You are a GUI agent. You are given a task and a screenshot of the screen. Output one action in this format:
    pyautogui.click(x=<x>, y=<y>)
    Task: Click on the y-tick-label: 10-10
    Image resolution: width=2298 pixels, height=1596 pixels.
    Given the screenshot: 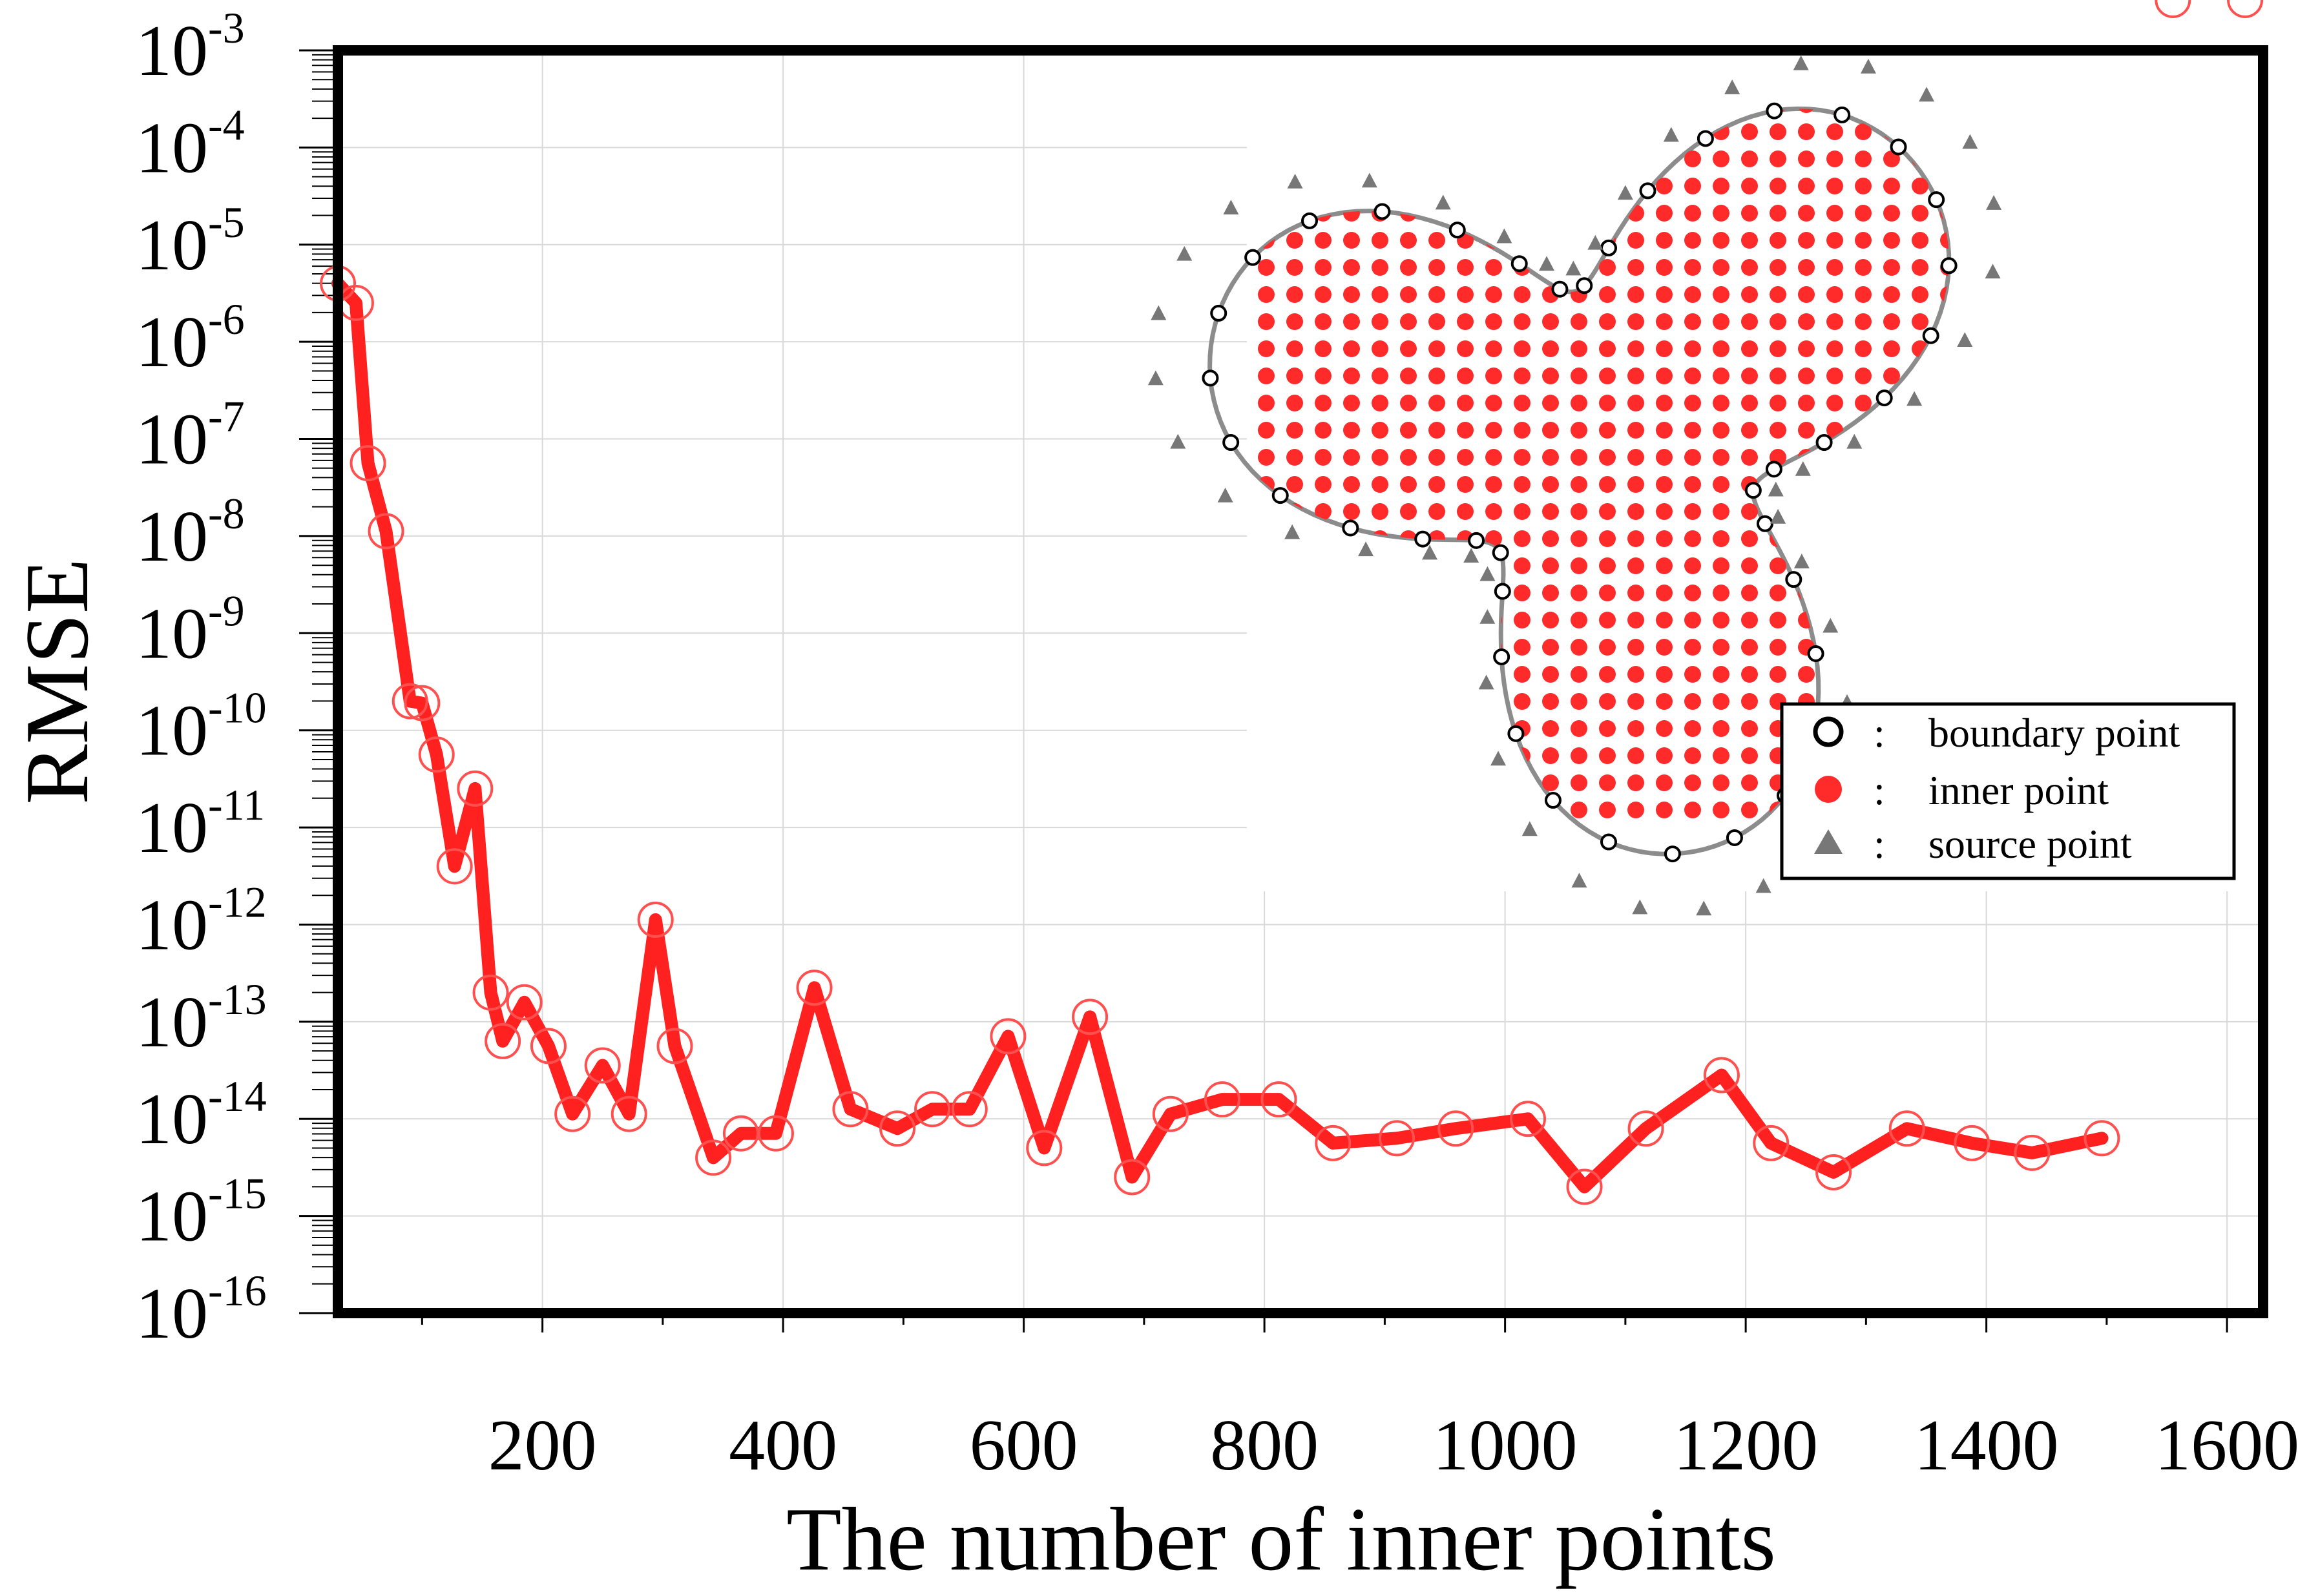 What is the action you would take?
    pyautogui.click(x=202, y=727)
    